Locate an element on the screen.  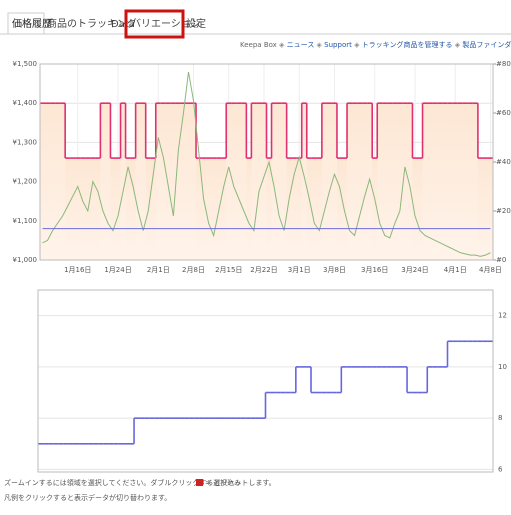
y2-tick-label: #600 is located at coordinates (503, 113).